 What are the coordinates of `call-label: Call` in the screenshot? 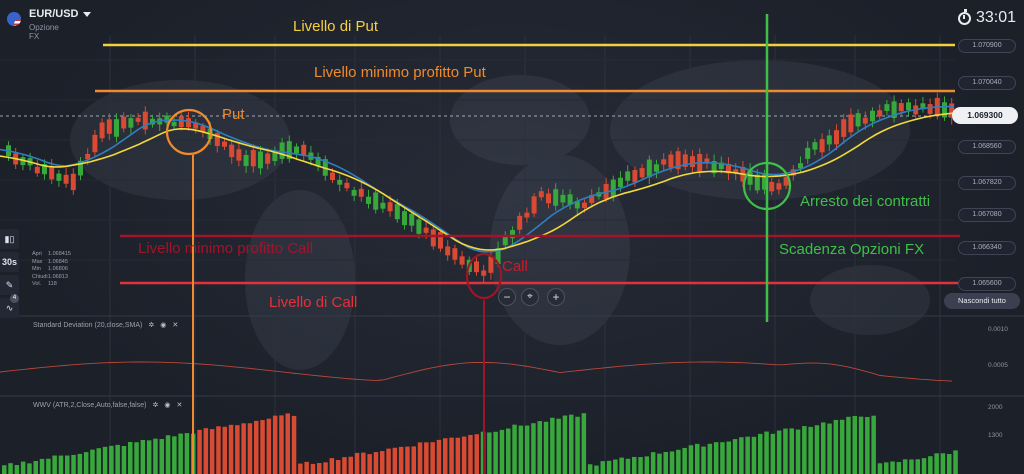 It's located at (515, 266).